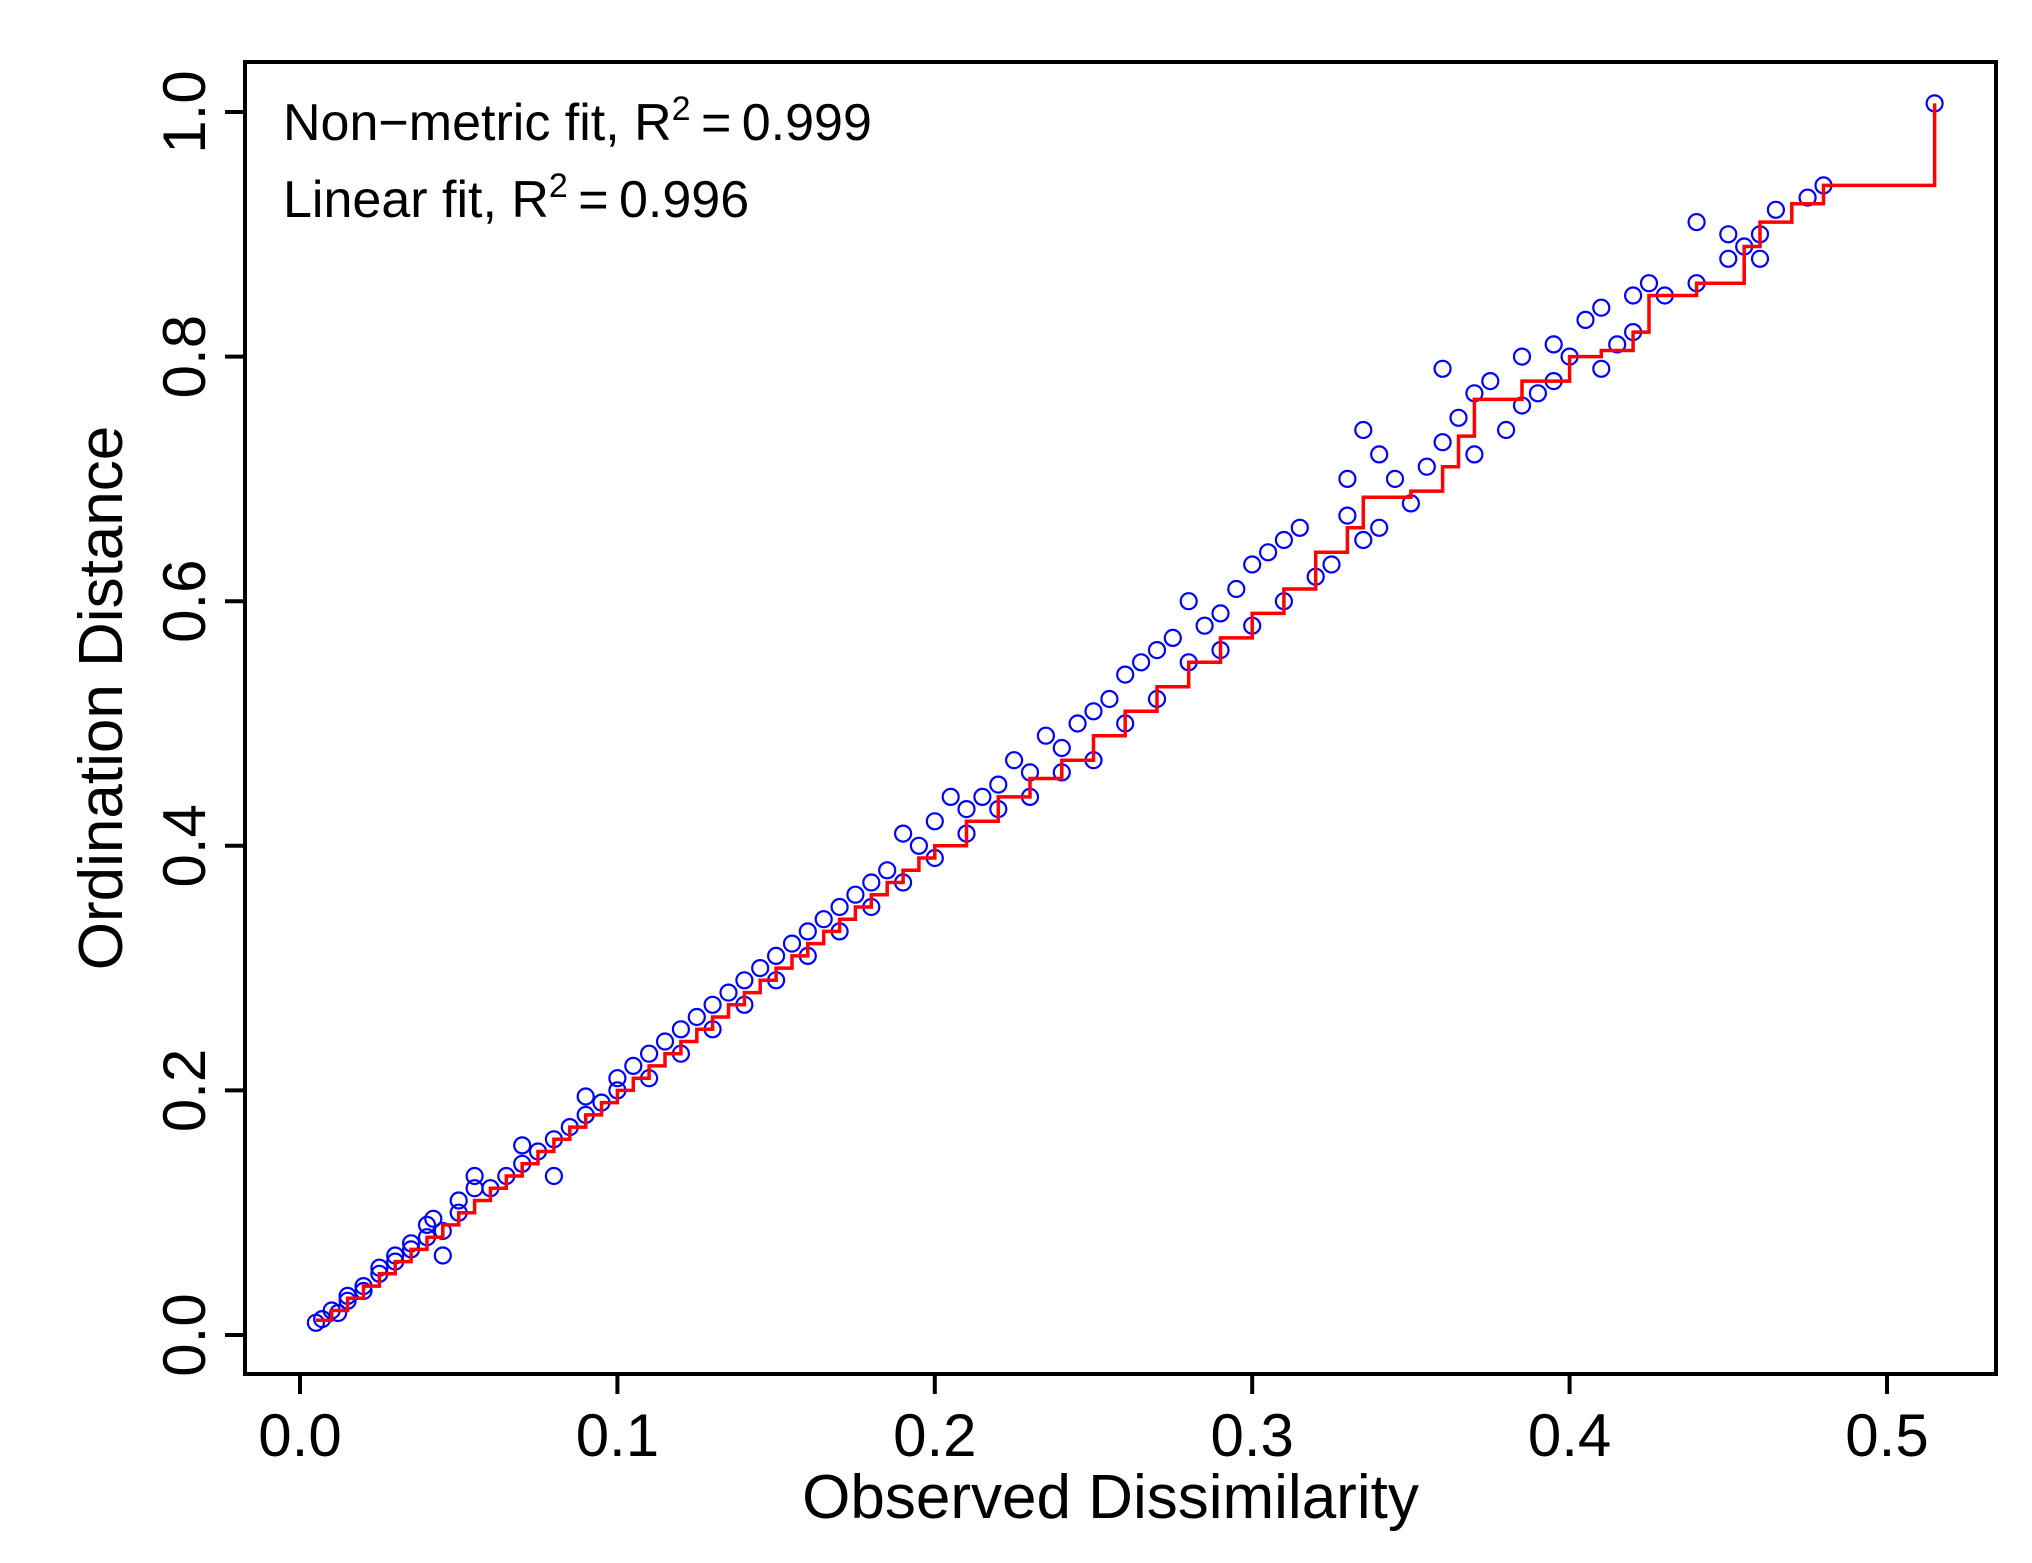 The width and height of the screenshot is (2032, 1563). What do you see at coordinates (198, 723) in the screenshot?
I see `y-axis: 0.0 0.2 0.4 0.6 0.8 1.0` at bounding box center [198, 723].